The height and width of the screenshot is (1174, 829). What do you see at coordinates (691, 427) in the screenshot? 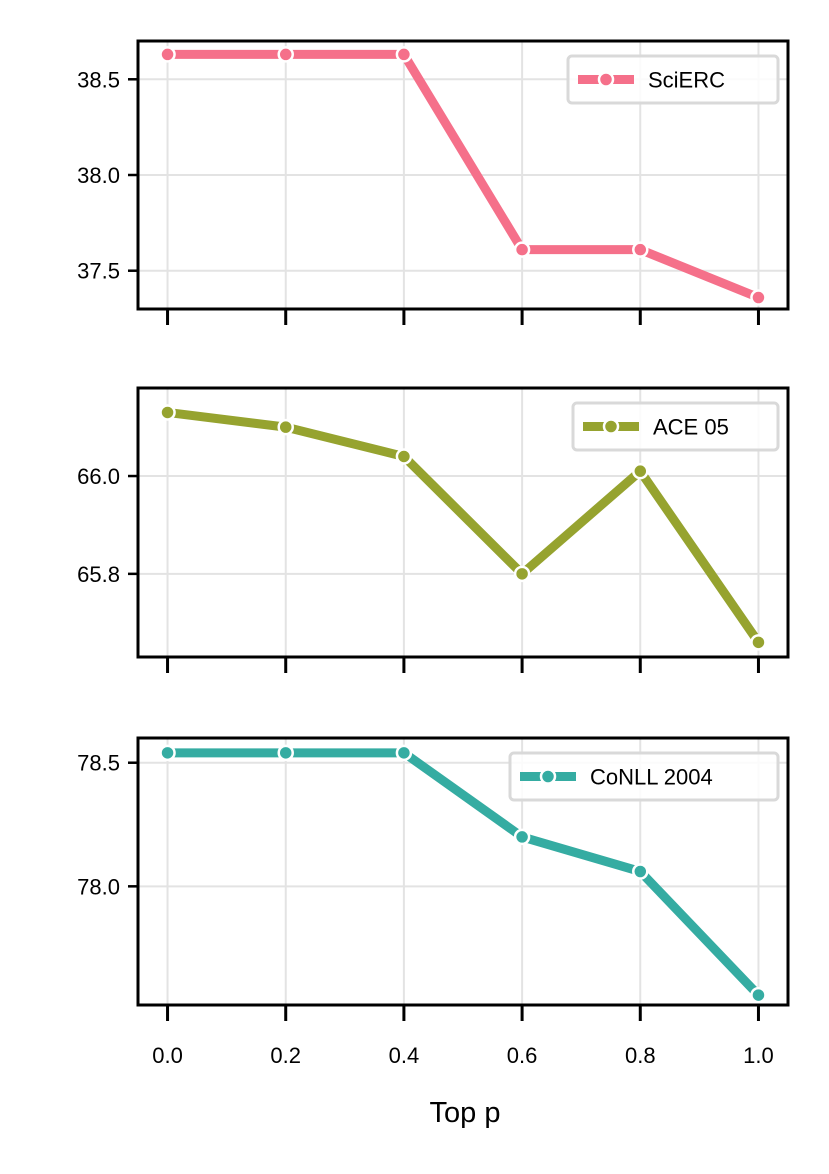
I see `legend-label: ACE 05` at bounding box center [691, 427].